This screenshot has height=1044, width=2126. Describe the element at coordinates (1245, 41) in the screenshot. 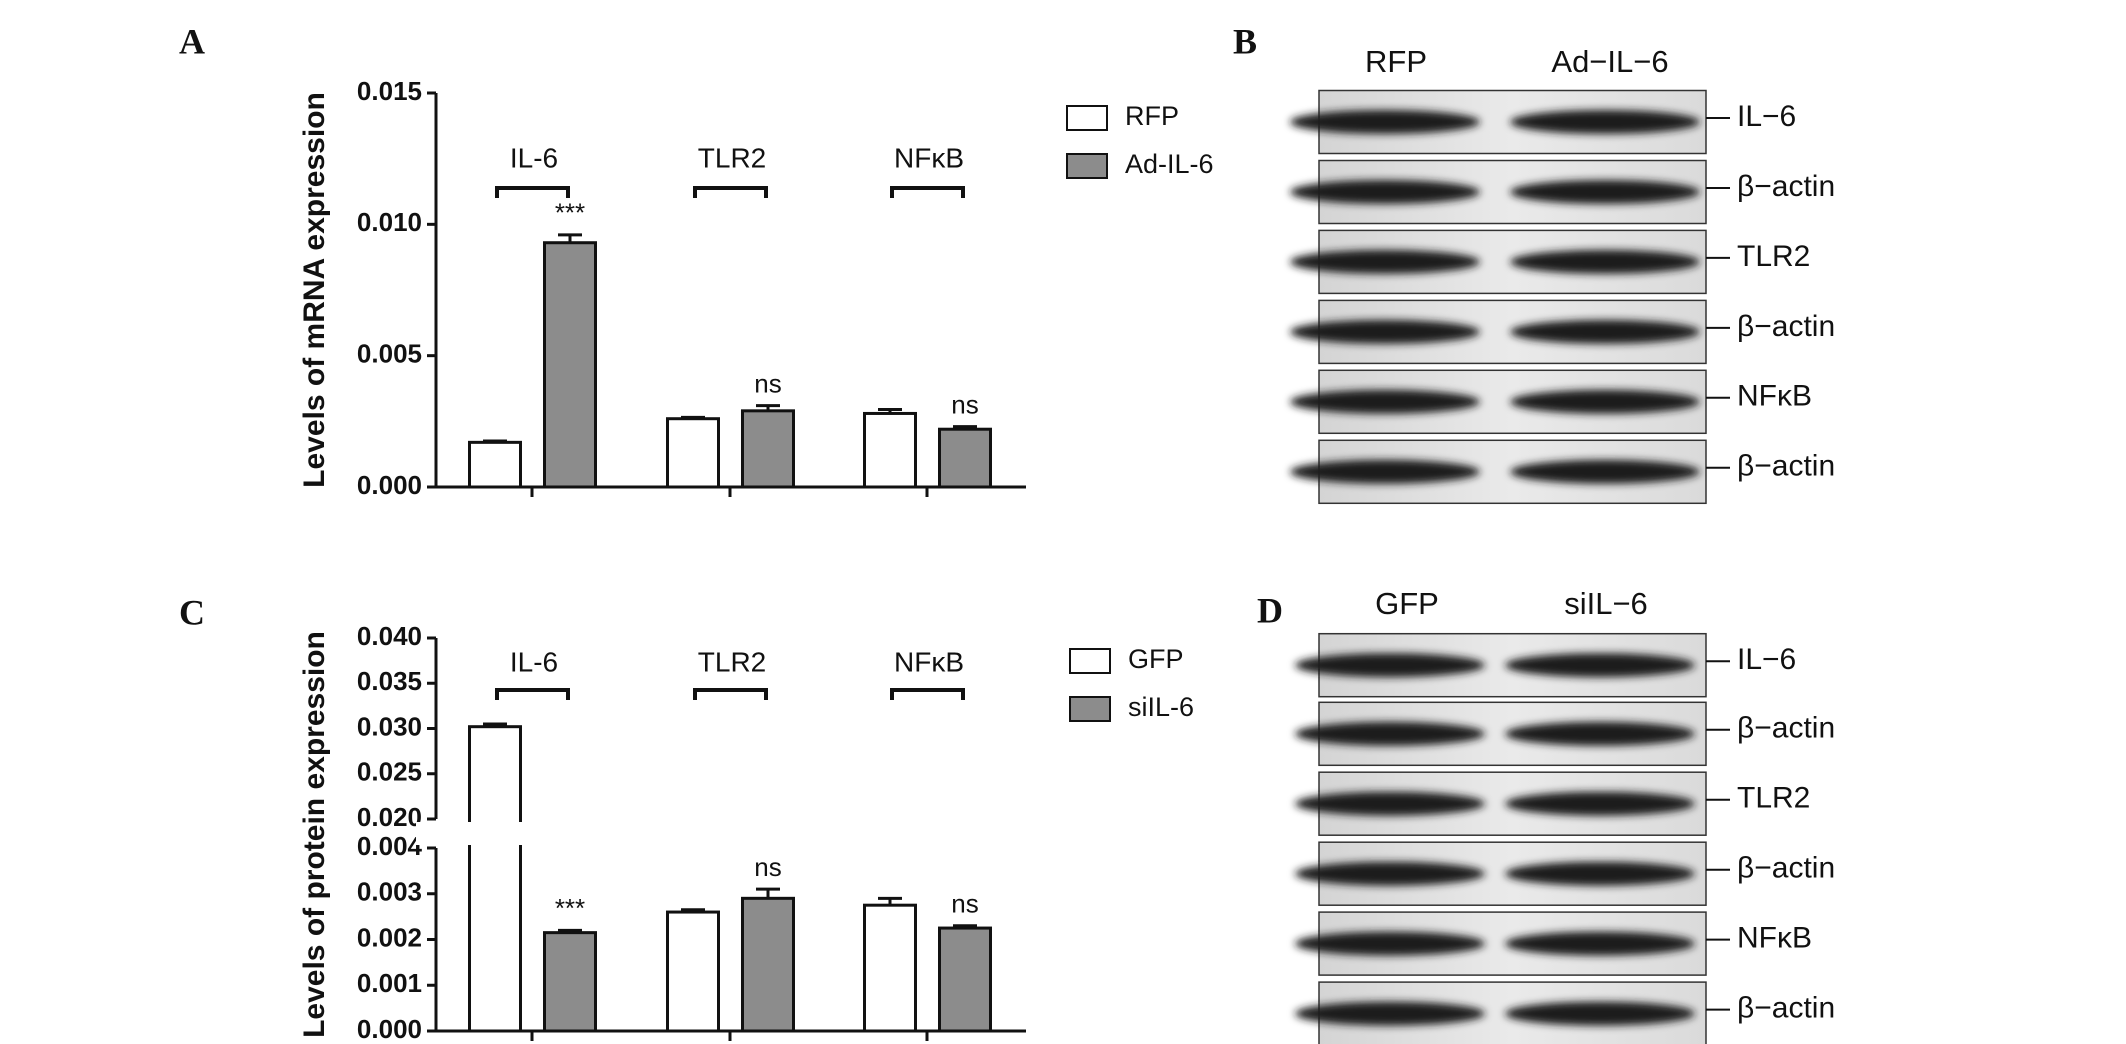

I see `panel-letter: B` at that location.